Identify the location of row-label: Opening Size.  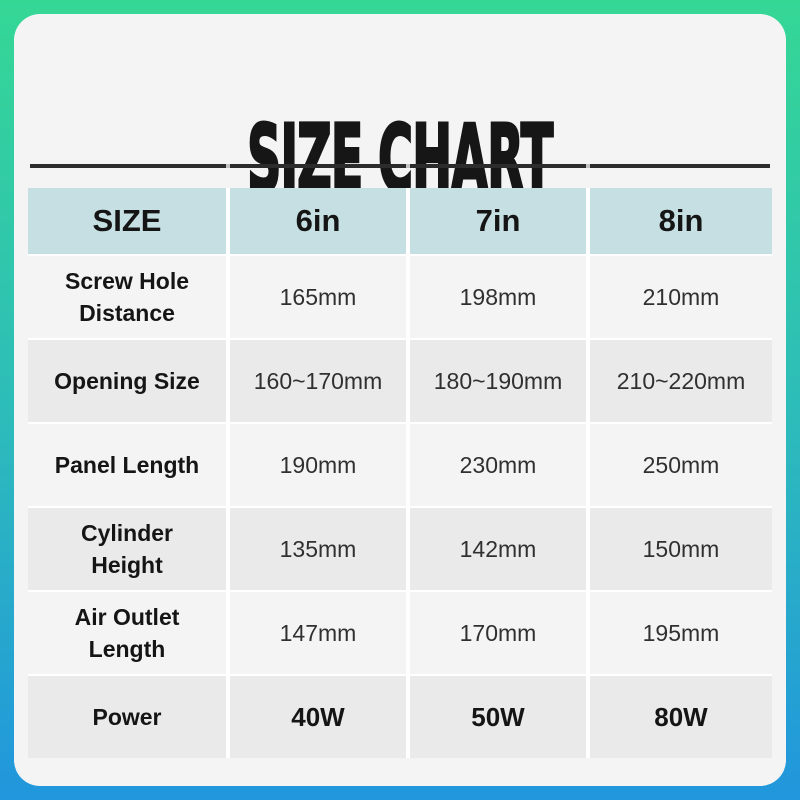
(127, 381).